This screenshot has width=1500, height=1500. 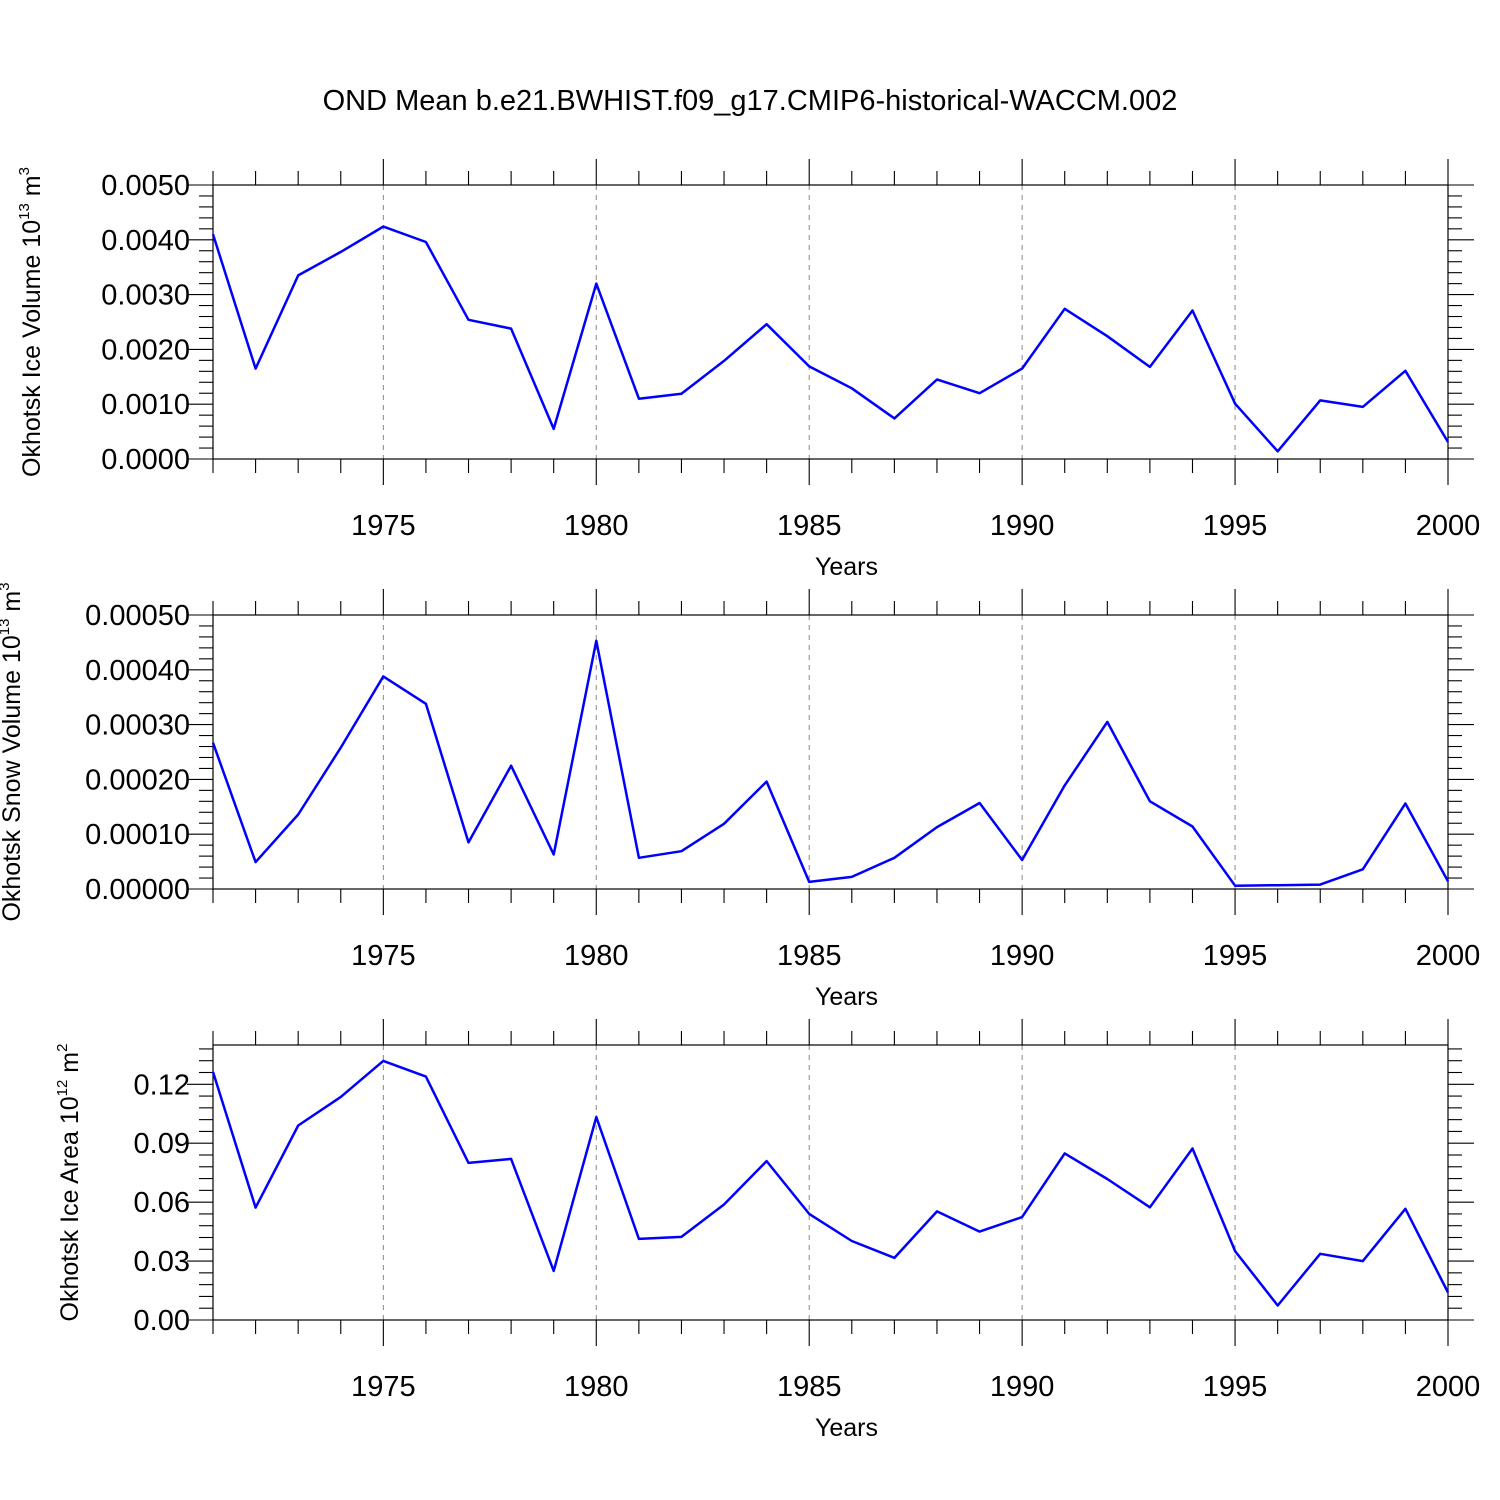 I want to click on y-axis-label: Okhotsk Snow Volume 1013 m3, so click(x=13, y=751).